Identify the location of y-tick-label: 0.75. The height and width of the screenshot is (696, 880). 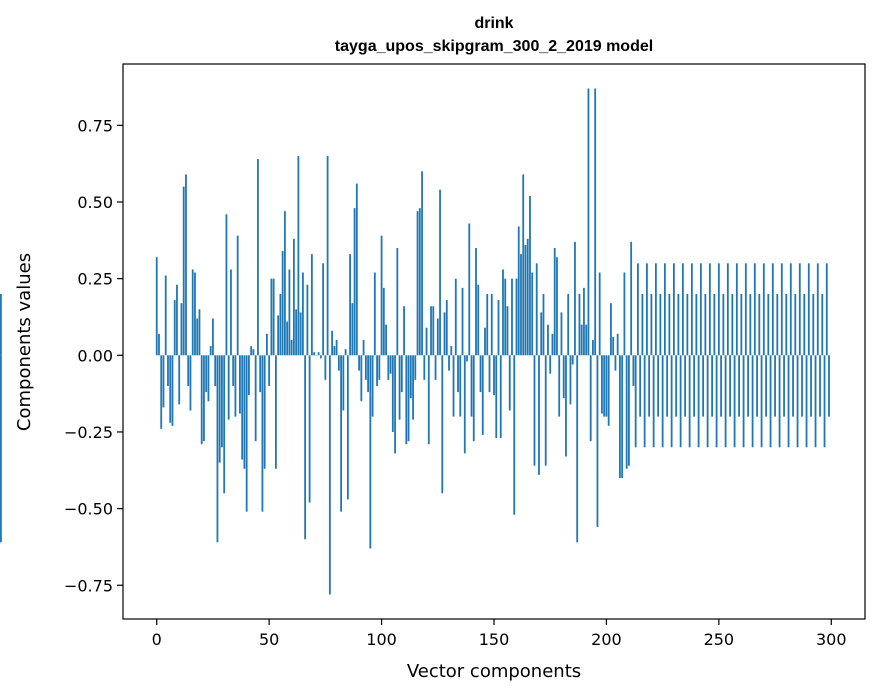
(95, 125).